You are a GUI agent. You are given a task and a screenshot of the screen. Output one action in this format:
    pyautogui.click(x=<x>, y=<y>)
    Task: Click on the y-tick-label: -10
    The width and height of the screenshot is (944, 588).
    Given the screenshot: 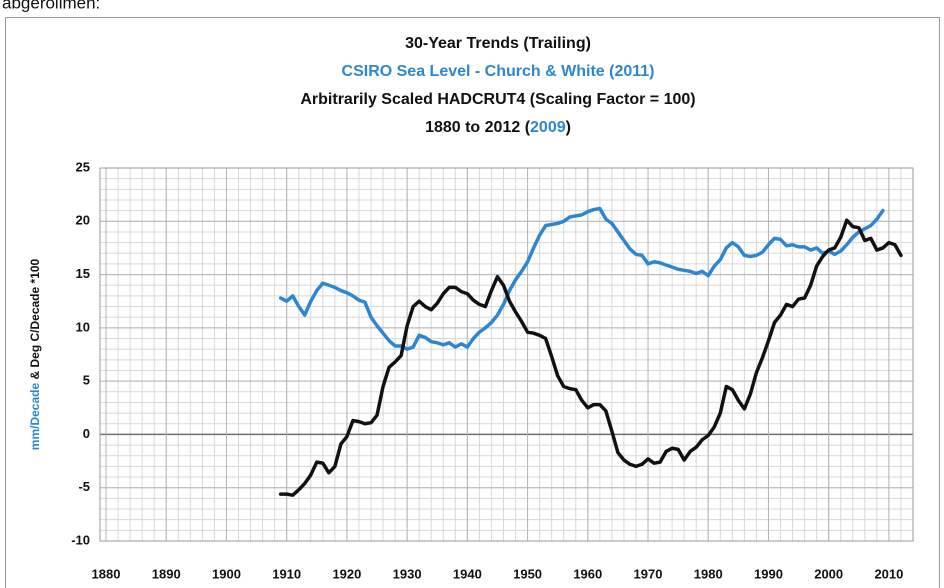 What is the action you would take?
    pyautogui.click(x=80, y=539)
    